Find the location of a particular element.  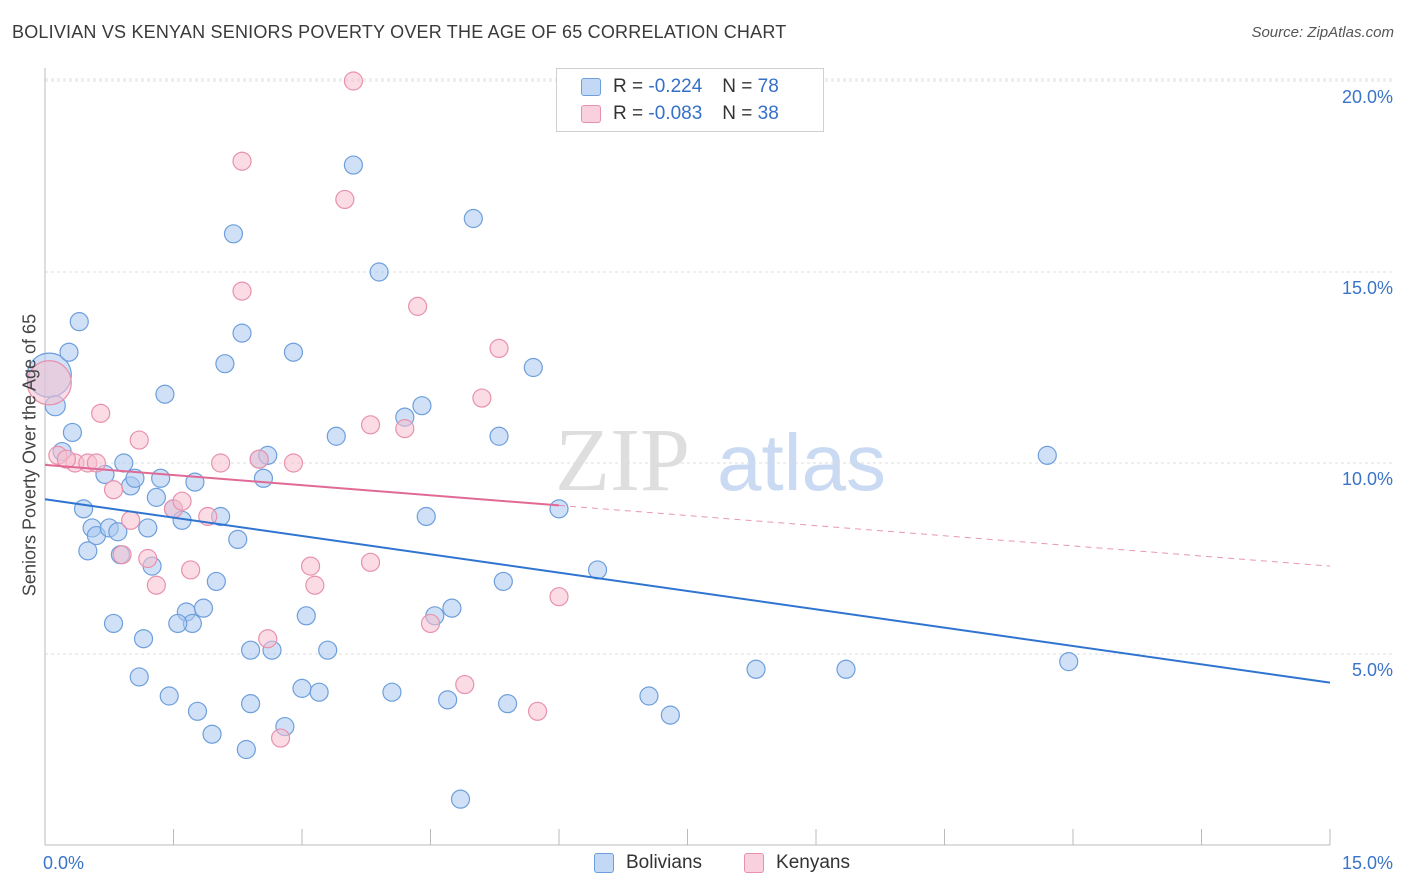

legend-label-kenyans: Kenyans is located at coordinates (813, 862).